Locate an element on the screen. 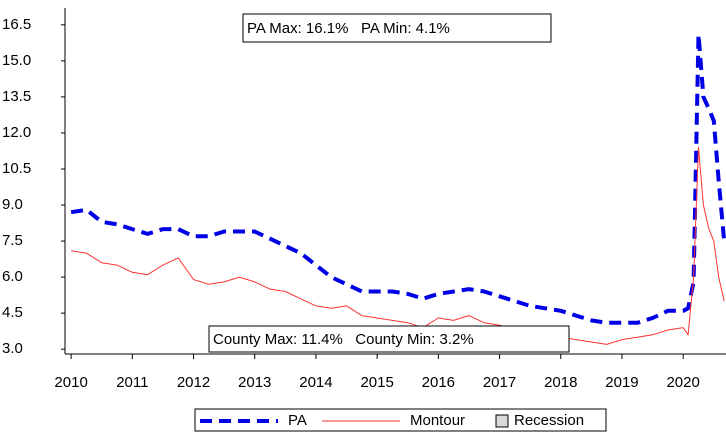  annotation: PA Max: 16.1% PA Min: 4.1% is located at coordinates (348, 28).